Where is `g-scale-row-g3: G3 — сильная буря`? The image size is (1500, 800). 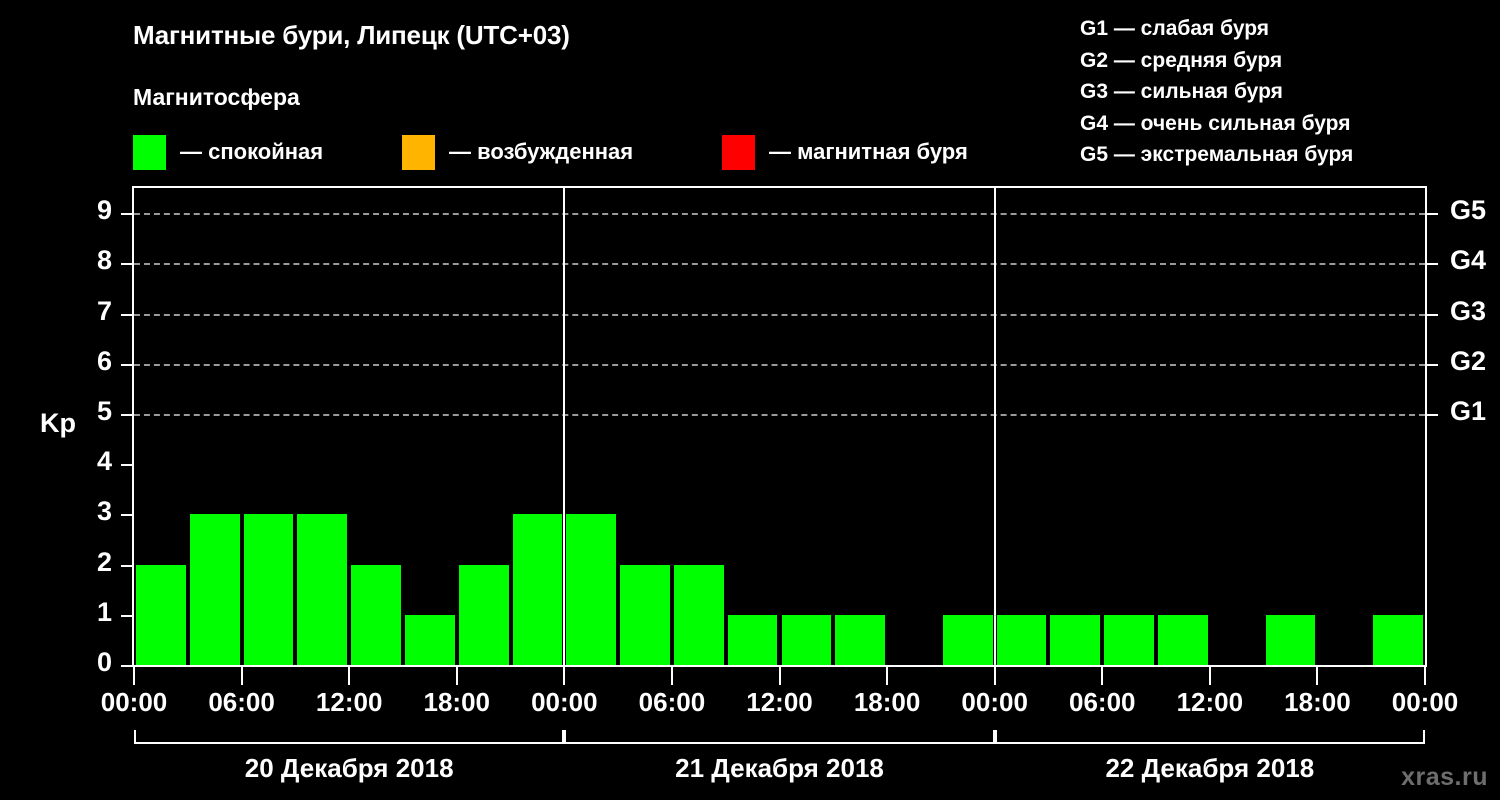
g-scale-row-g3: G3 — сильная буря is located at coordinates (1181, 91).